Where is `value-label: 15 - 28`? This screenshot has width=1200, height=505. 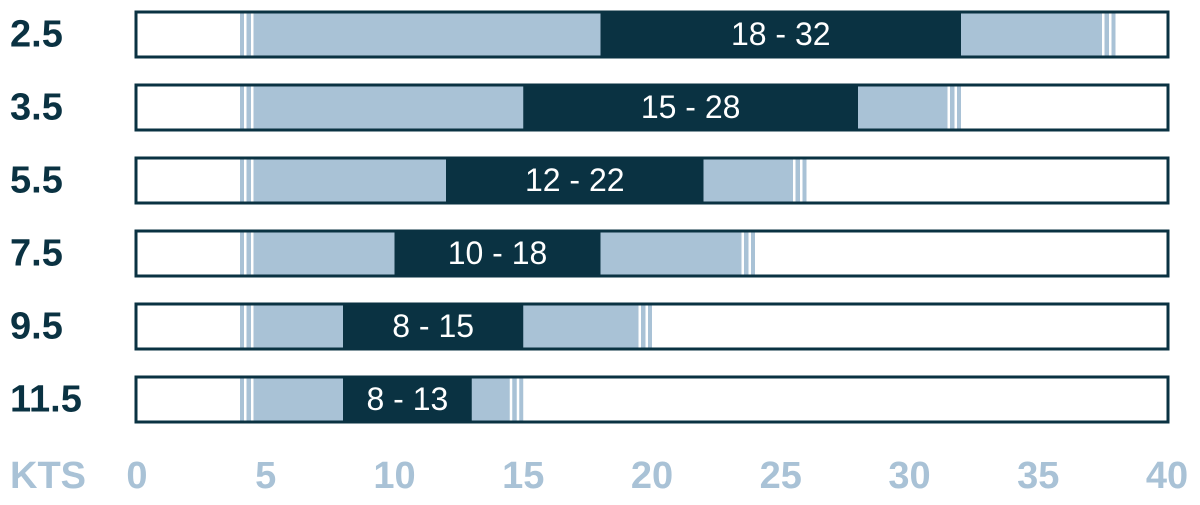
value-label: 15 - 28 is located at coordinates (691, 107).